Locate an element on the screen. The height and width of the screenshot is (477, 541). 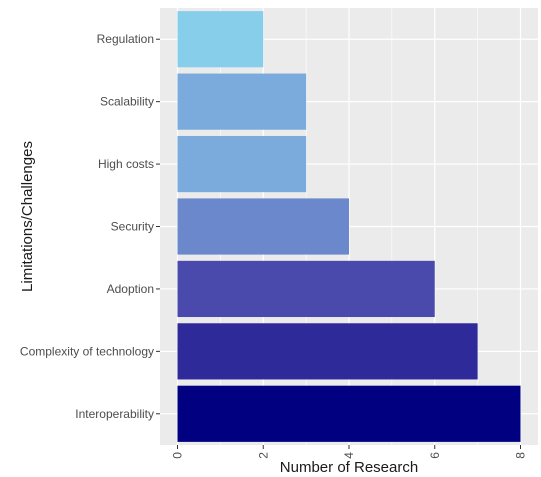
y-tick-label: Scalability is located at coordinates (127, 102).